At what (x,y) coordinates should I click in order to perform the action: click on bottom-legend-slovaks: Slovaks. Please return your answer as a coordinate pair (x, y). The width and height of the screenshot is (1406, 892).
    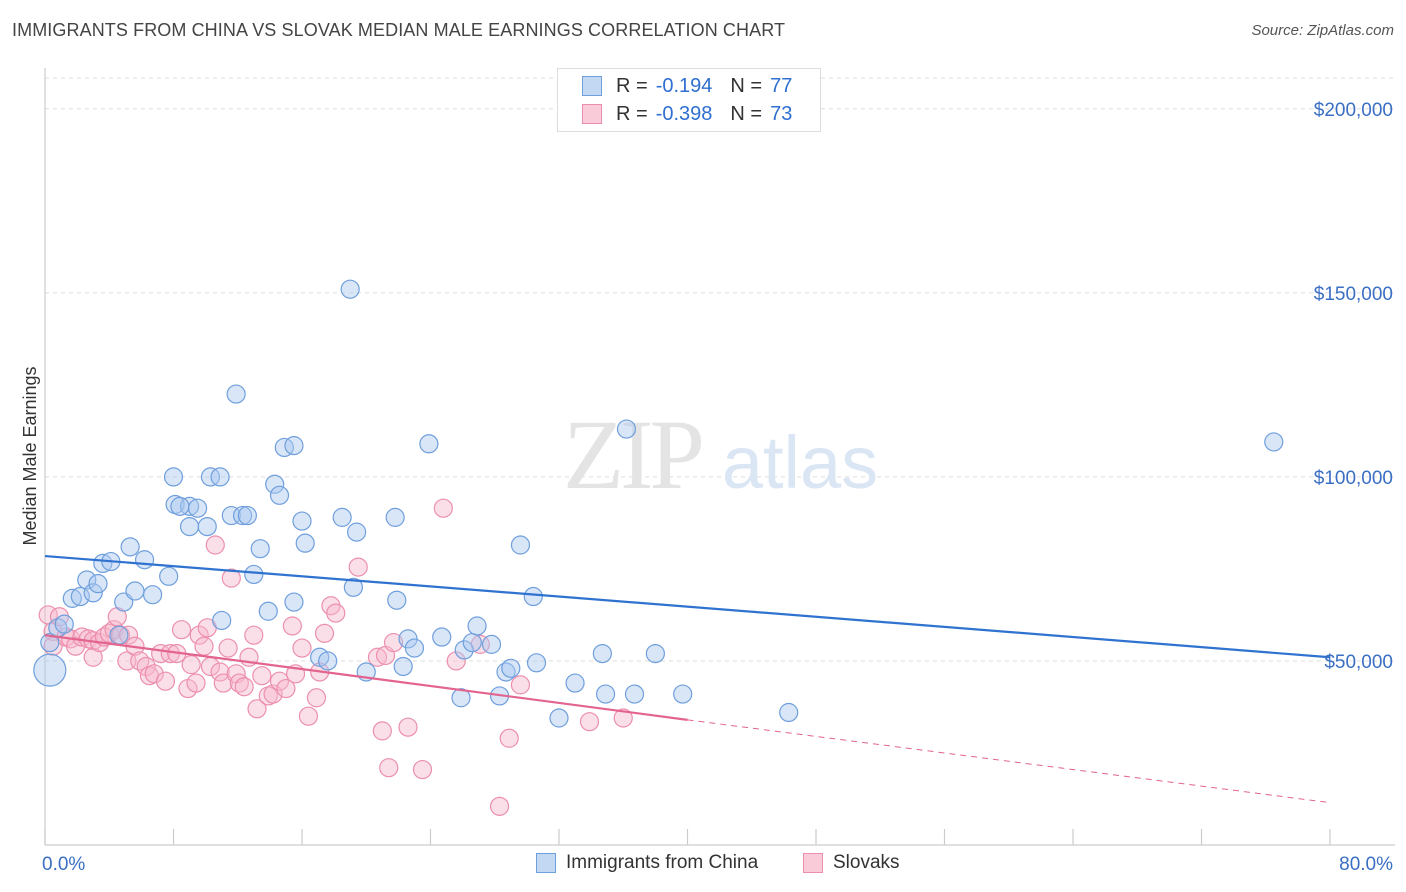
    Looking at the image, I should click on (851, 863).